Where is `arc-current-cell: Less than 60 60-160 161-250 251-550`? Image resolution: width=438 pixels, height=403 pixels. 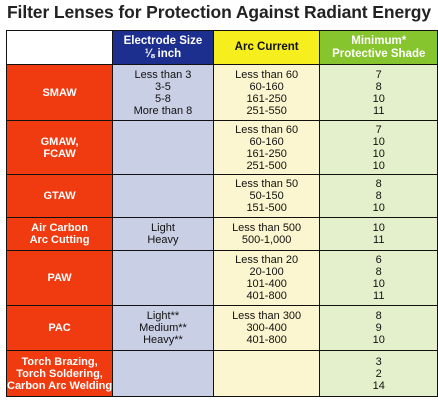 arc-current-cell: Less than 60 60-160 161-250 251-550 is located at coordinates (266, 92).